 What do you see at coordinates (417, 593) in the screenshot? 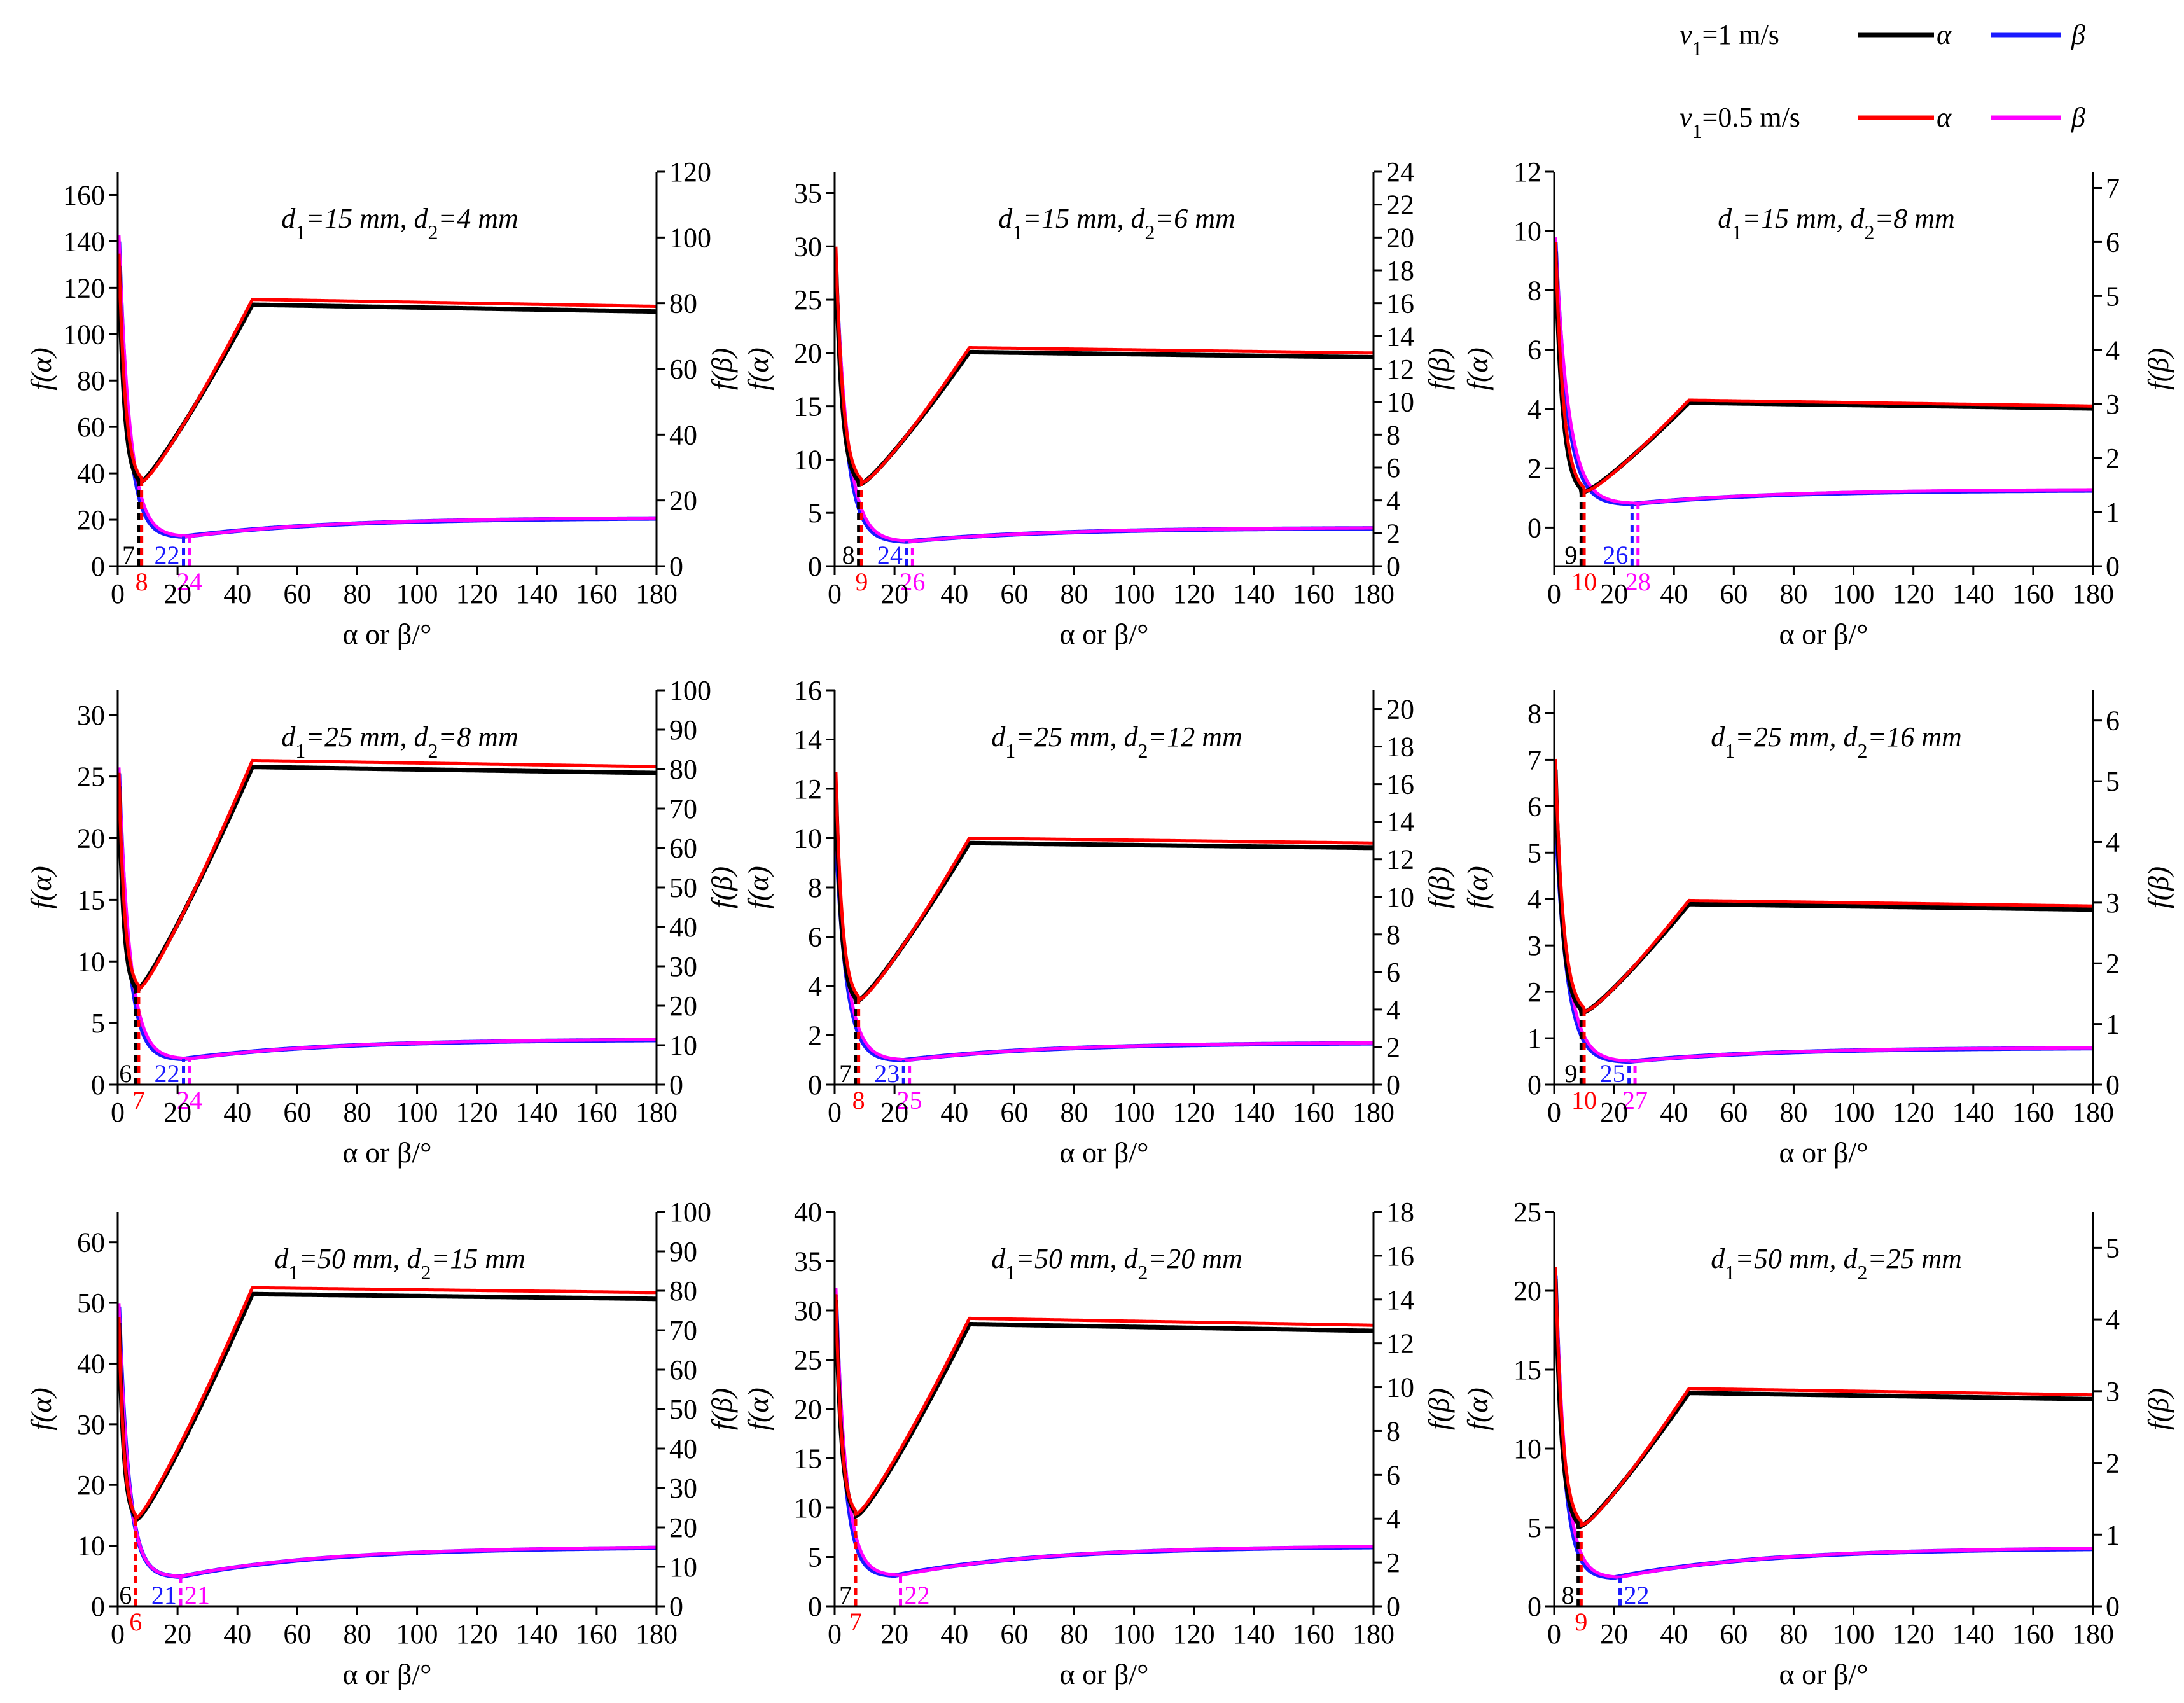
I see `x-tick-label: 100` at bounding box center [417, 593].